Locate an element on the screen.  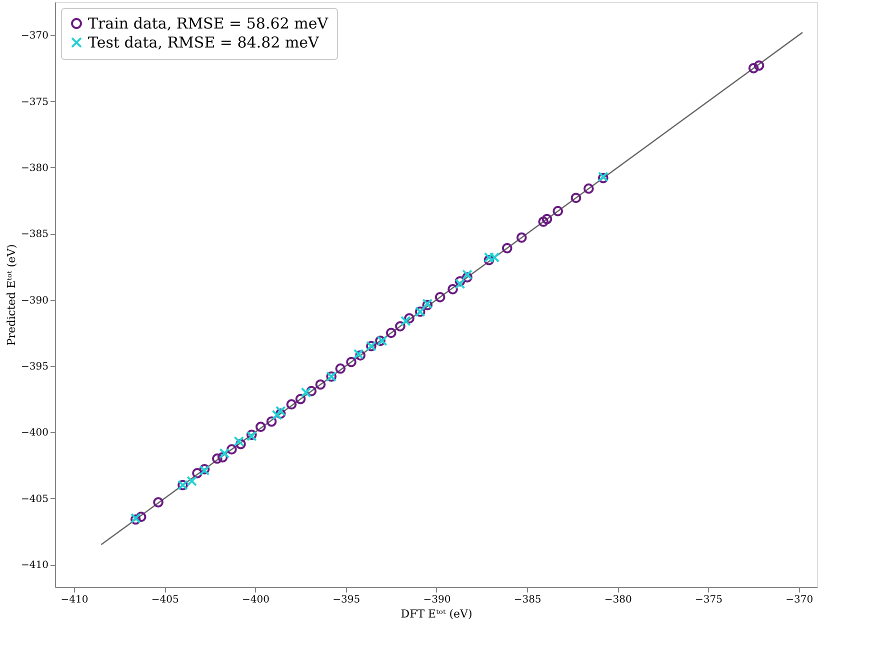
y-tick-label: −395 is located at coordinates (34, 366).